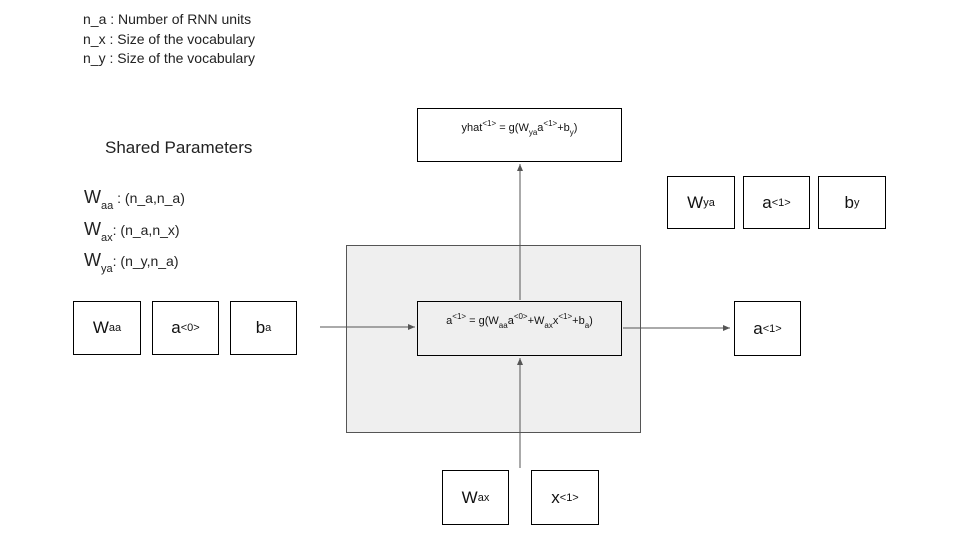 Image resolution: width=960 pixels, height=540 pixels. What do you see at coordinates (107, 269) in the screenshot?
I see `wya-subscript: ya` at bounding box center [107, 269].